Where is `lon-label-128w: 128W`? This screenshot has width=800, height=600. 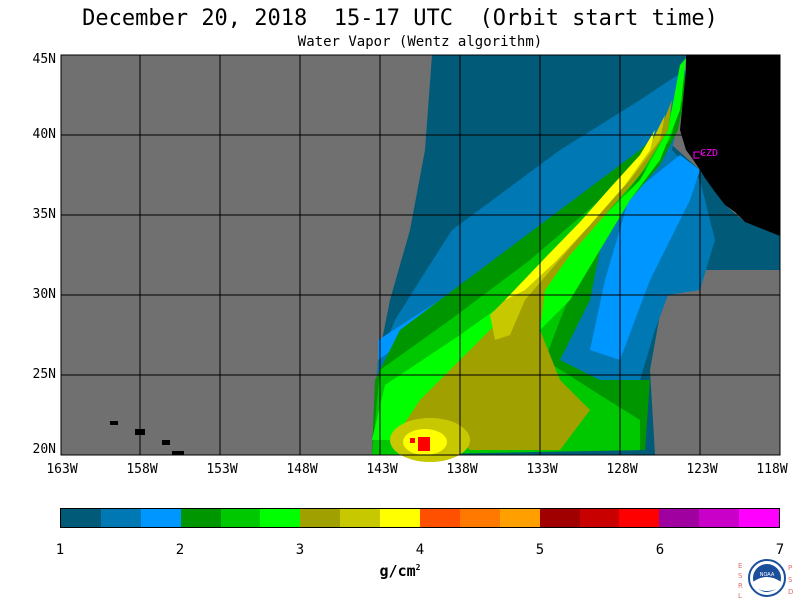
lon-label-128w: 128W is located at coordinates (622, 469).